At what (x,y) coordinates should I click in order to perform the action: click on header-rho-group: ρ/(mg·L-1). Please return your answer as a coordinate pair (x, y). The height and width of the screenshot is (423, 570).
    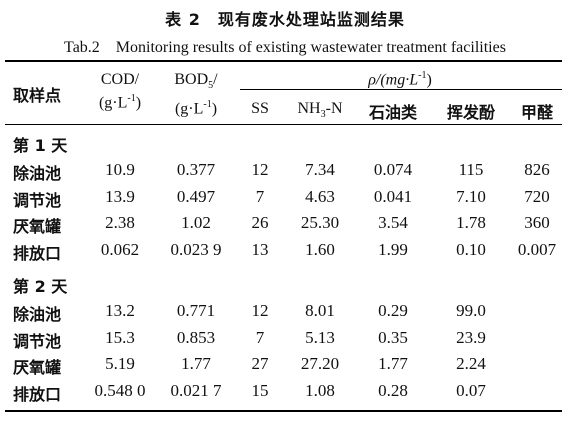
    Looking at the image, I should click on (400, 79).